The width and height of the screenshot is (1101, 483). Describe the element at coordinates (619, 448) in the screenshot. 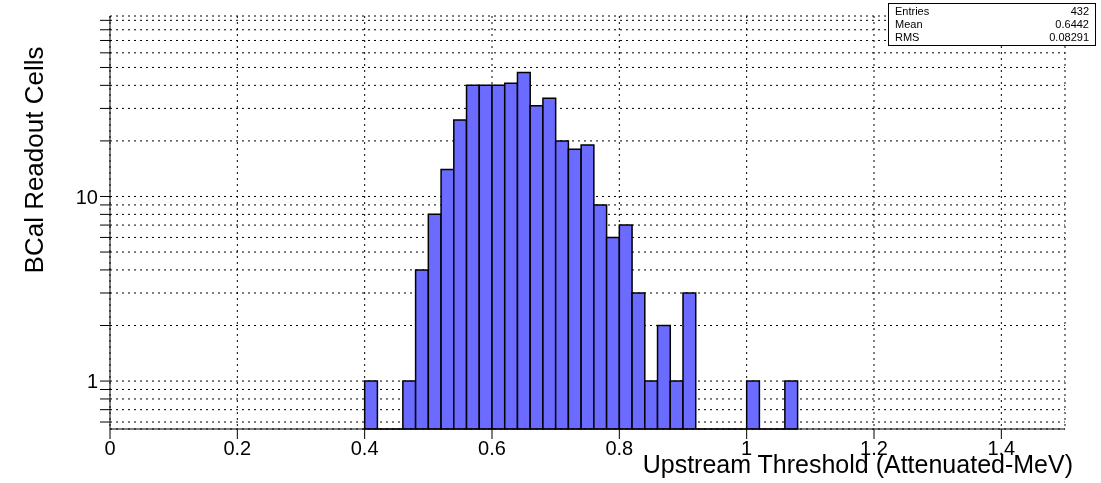

I see `x-tick-label: 0.8` at that location.